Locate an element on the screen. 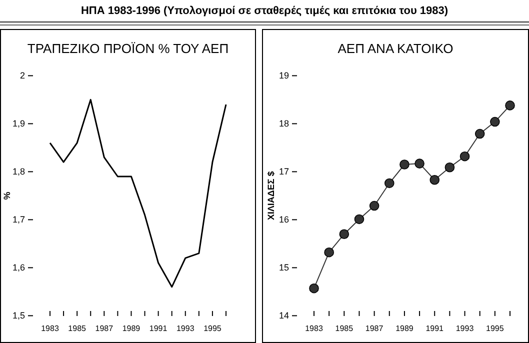  y-tick-label: 16 is located at coordinates (283, 219).